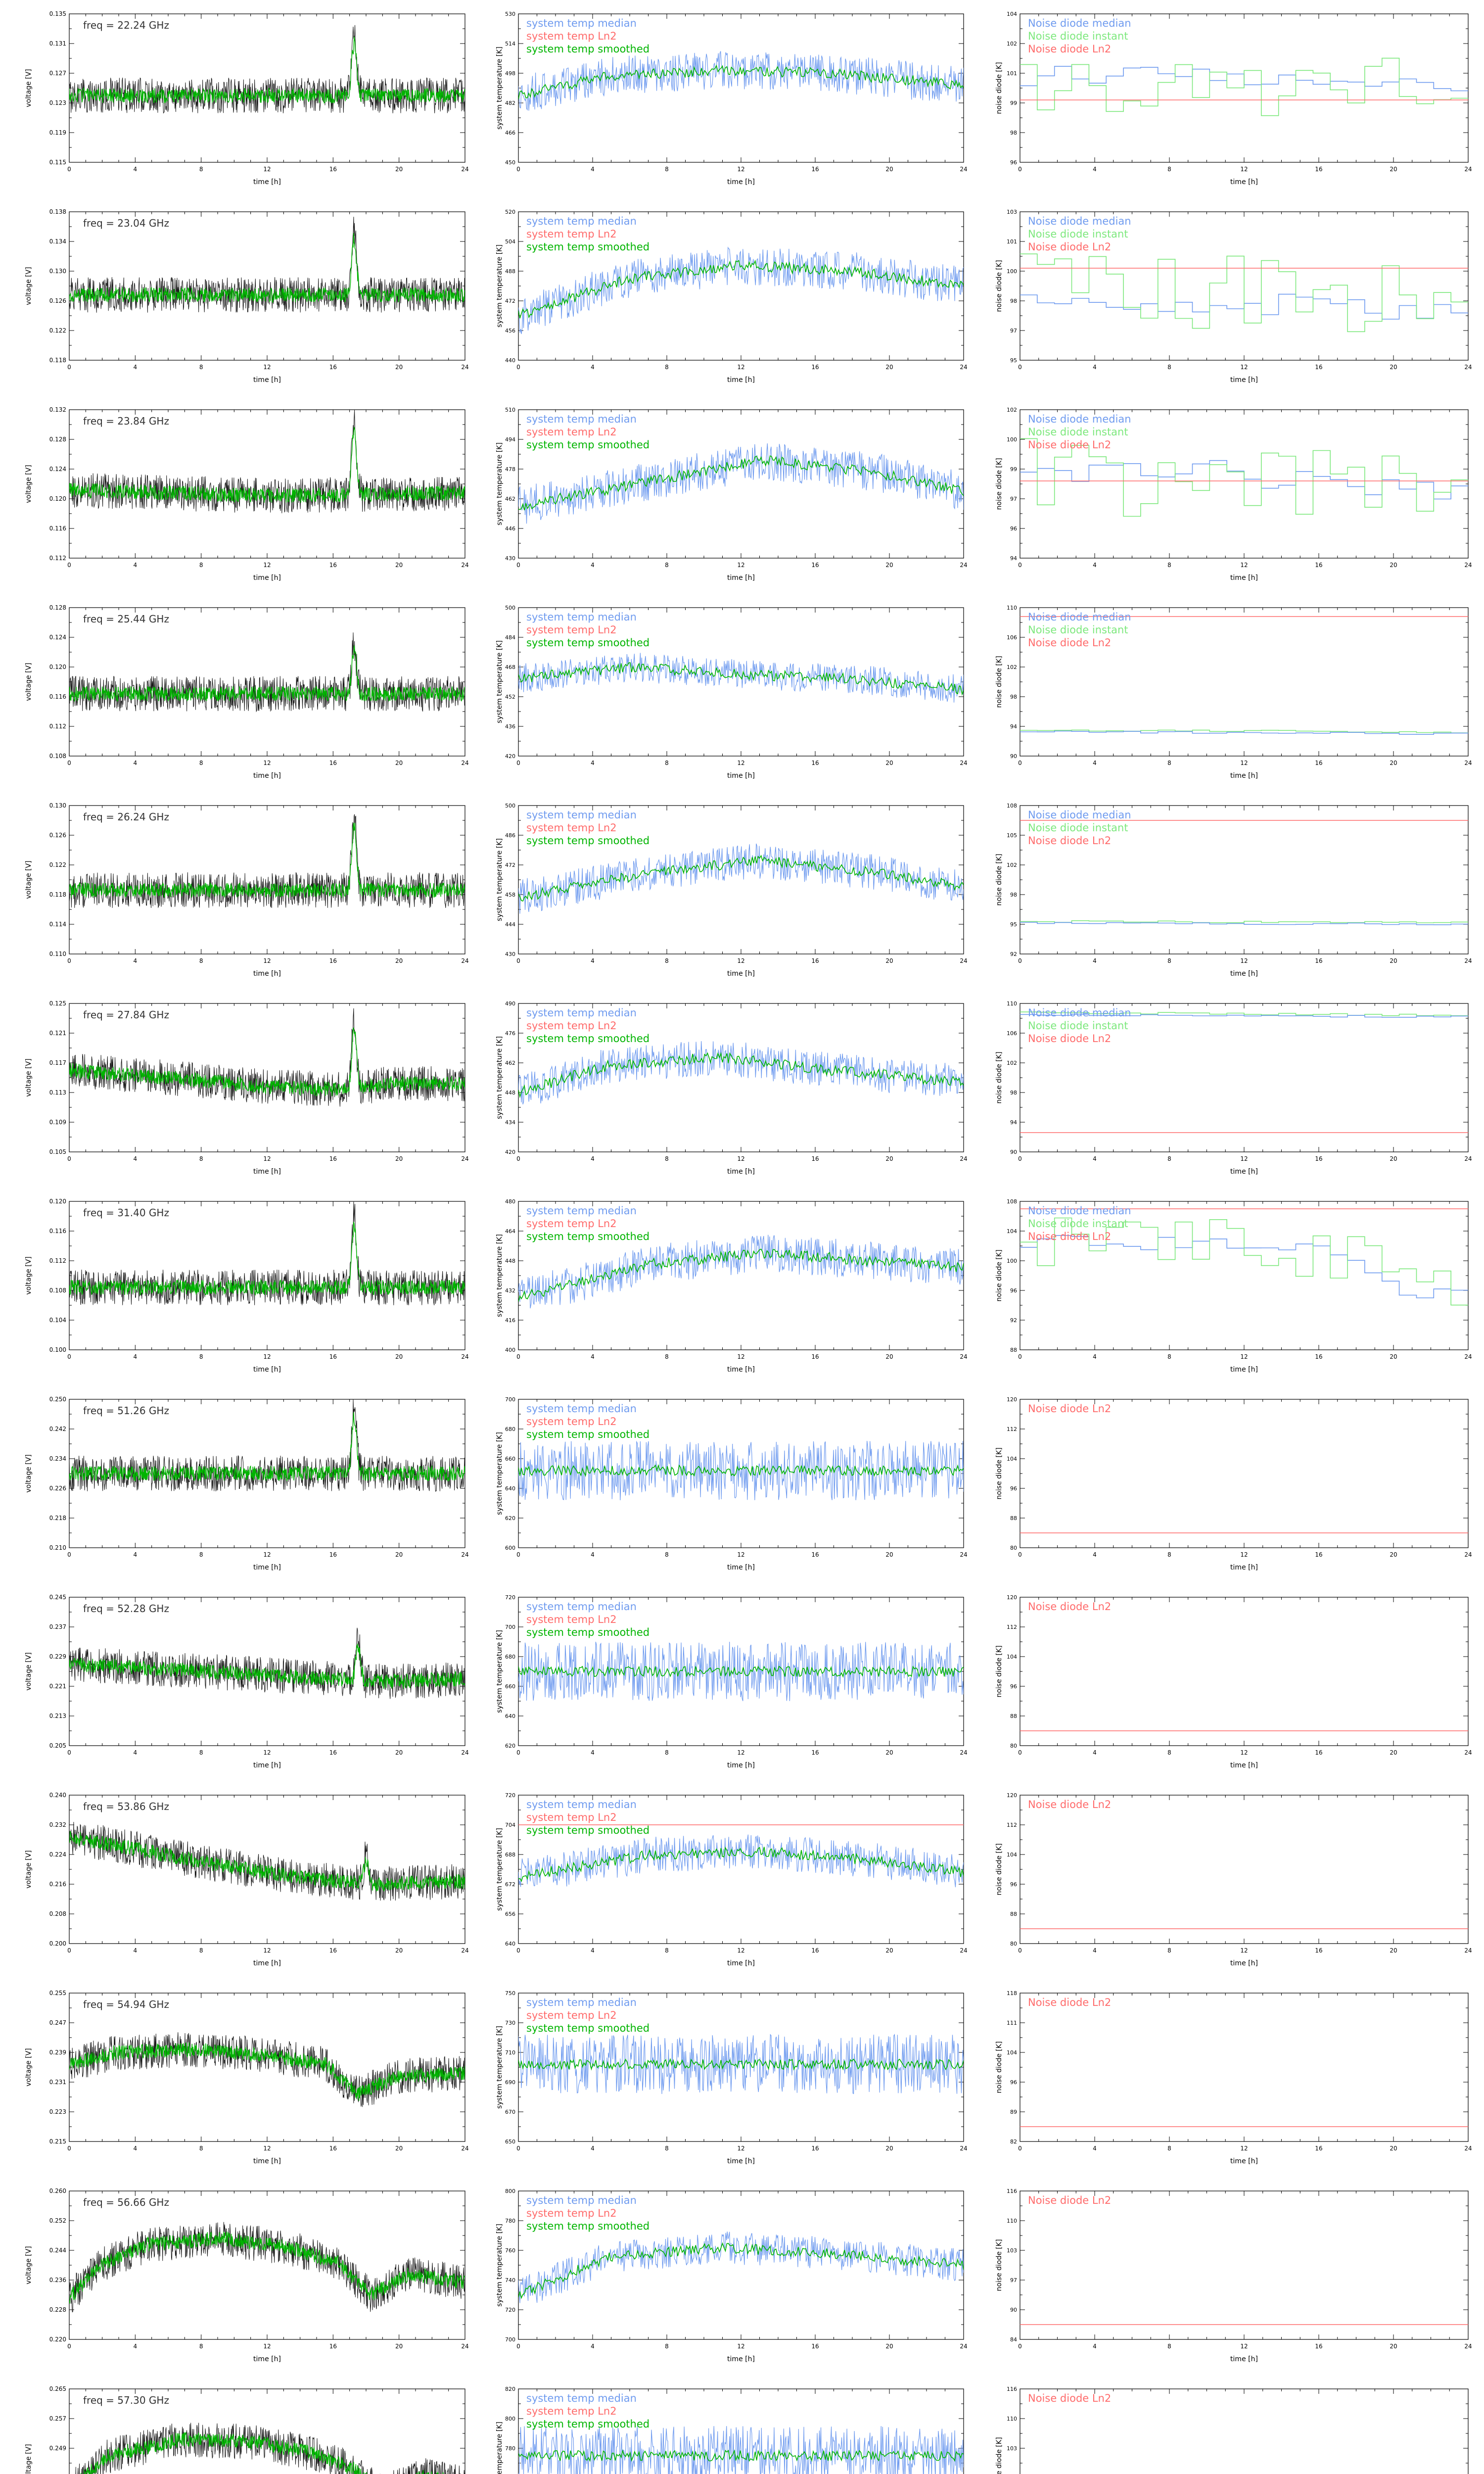 The height and width of the screenshot is (2474, 1484). What do you see at coordinates (510, 757) in the screenshot?
I see `y-tick-label: 420` at bounding box center [510, 757].